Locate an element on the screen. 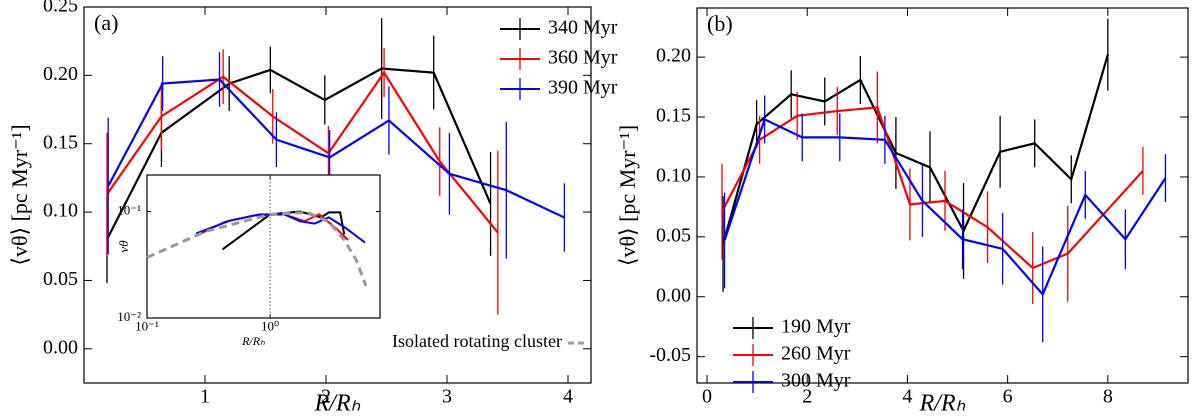 The width and height of the screenshot is (1200, 418). legend-label: 360 Myr is located at coordinates (583, 58).